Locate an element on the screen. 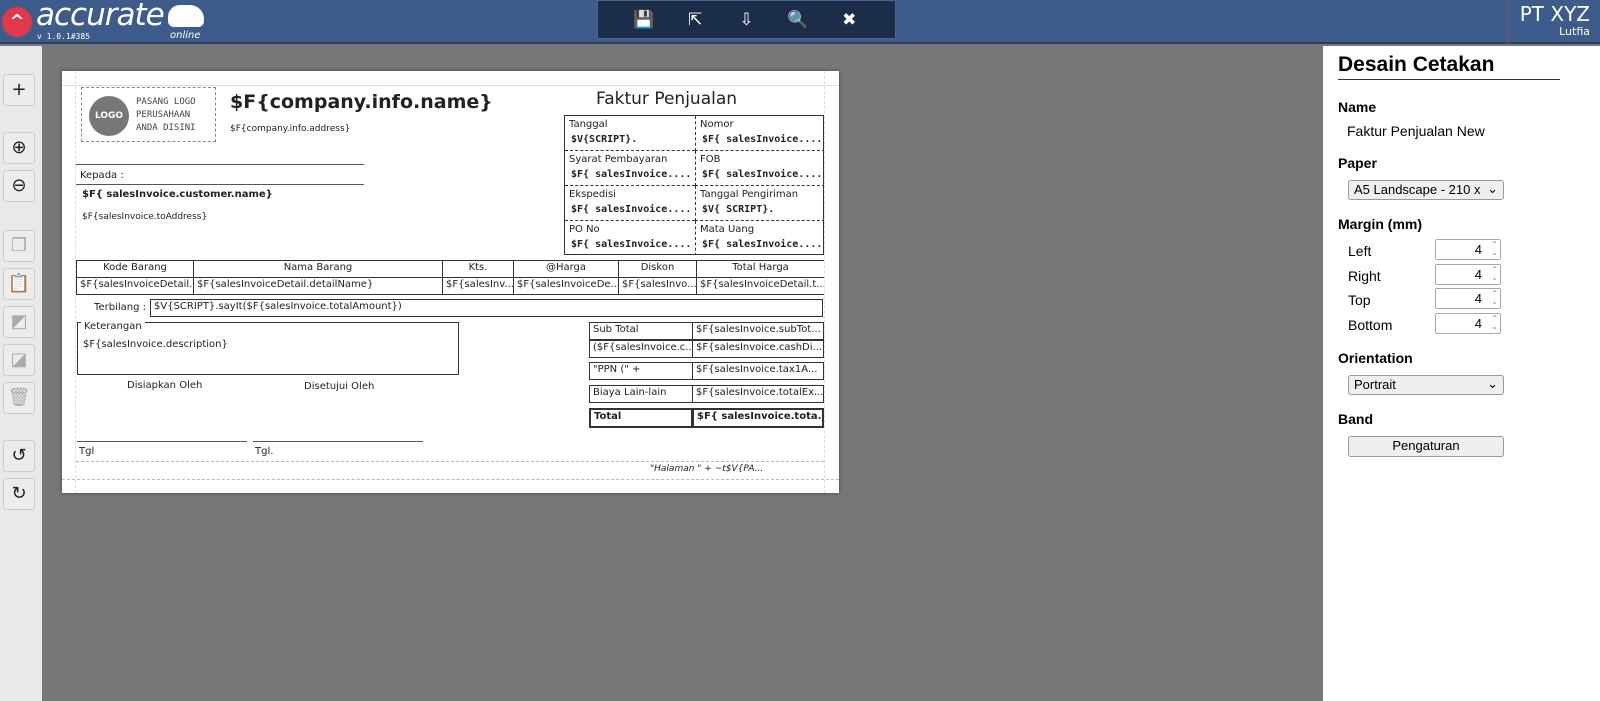 This screenshot has height=701, width=1600. disiapkan-label: Disiapkan Oleh is located at coordinates (165, 385).